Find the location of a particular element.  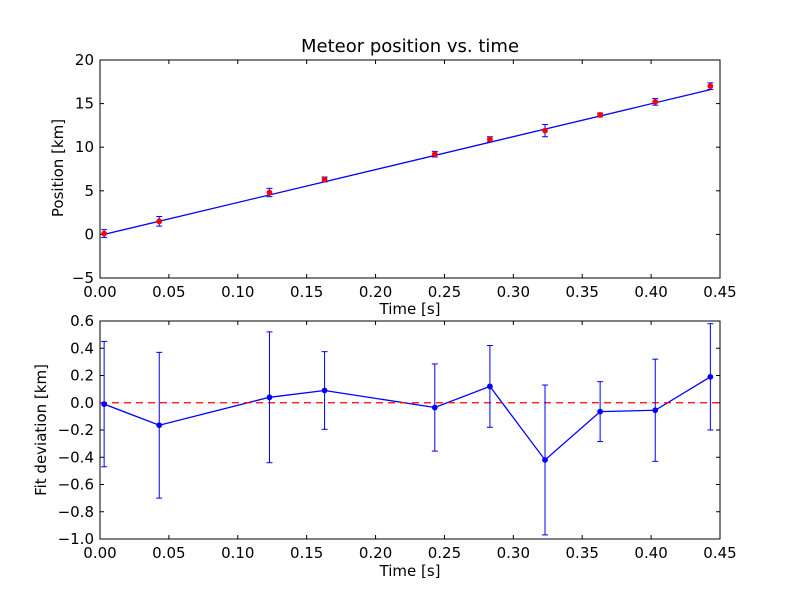

deviation-chart-ylabel: Fit deviation [km] is located at coordinates (41, 430).